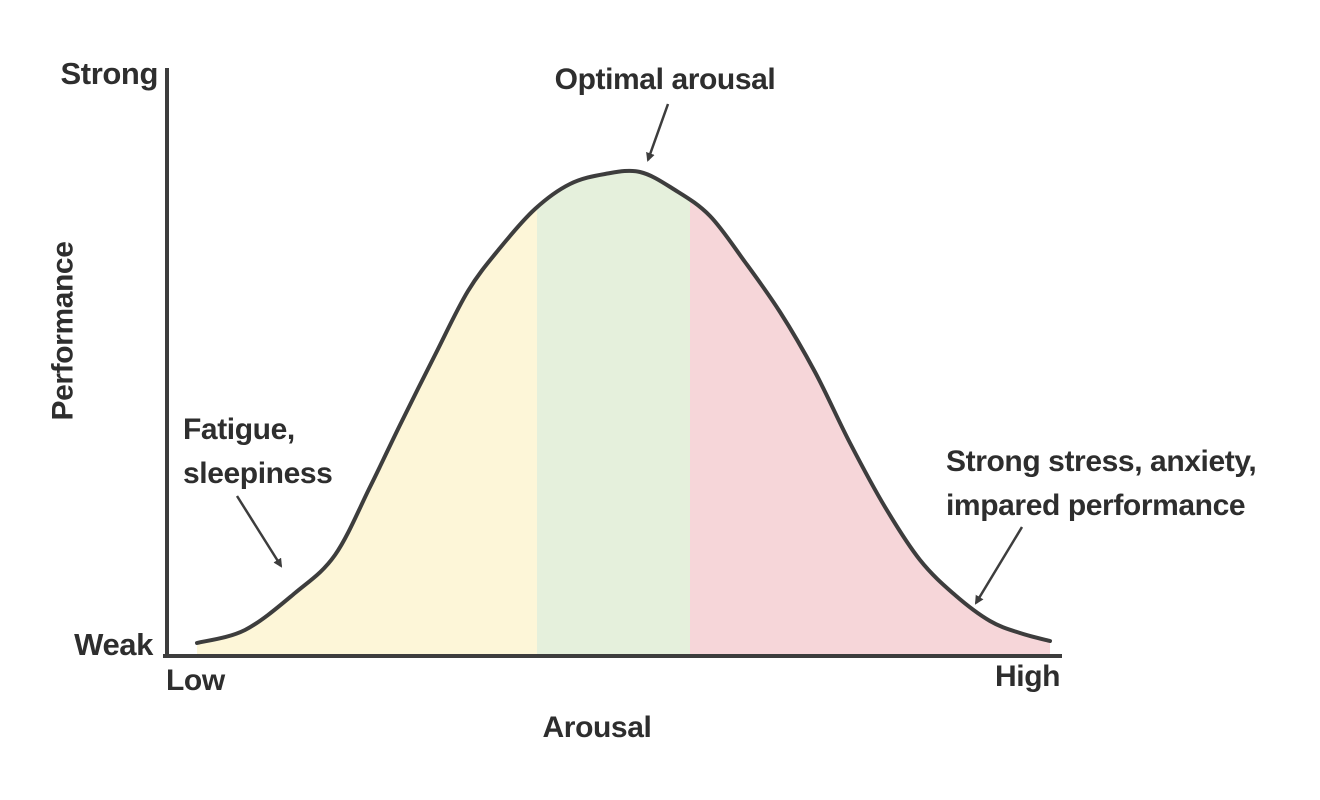 The height and width of the screenshot is (800, 1320). Describe the element at coordinates (259, 531) in the screenshot. I see `fatigue-arrow-icon` at that location.